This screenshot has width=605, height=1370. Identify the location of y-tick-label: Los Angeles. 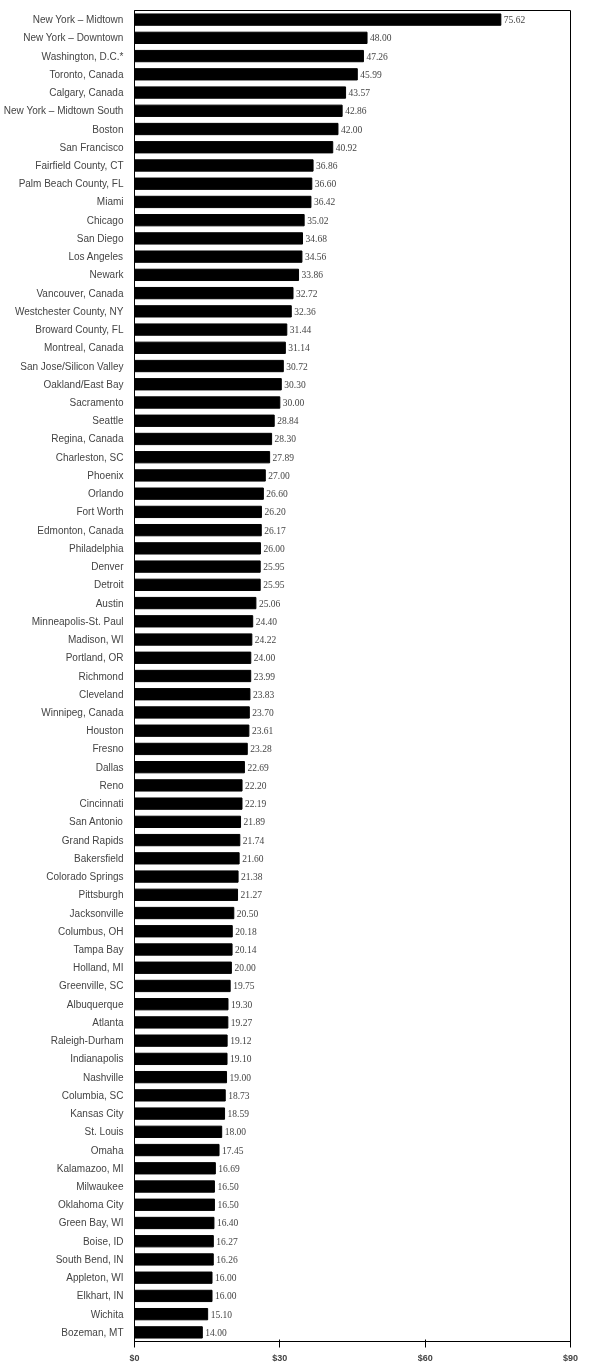
(95, 257).